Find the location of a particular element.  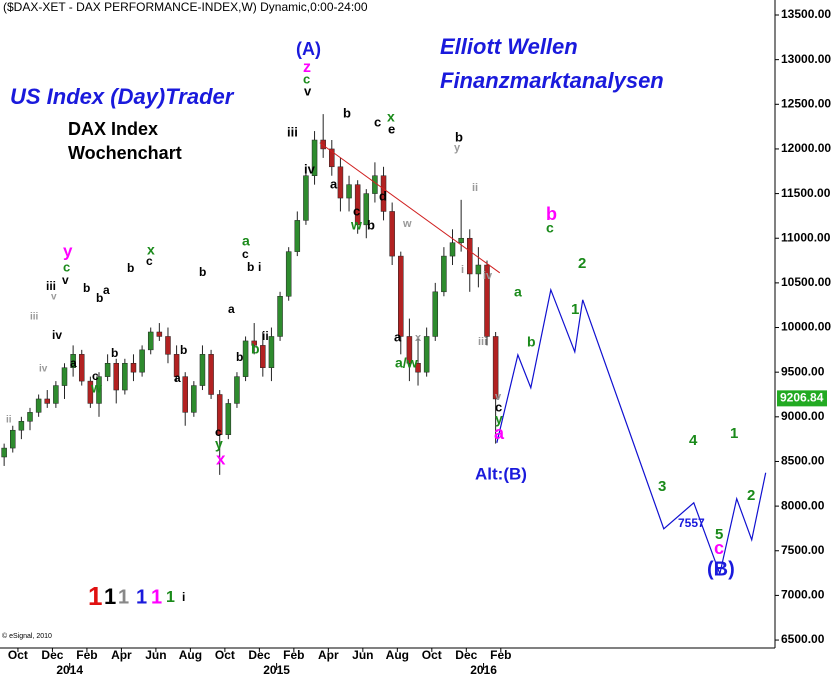

last-price-label: 9206.84 is located at coordinates (802, 398).